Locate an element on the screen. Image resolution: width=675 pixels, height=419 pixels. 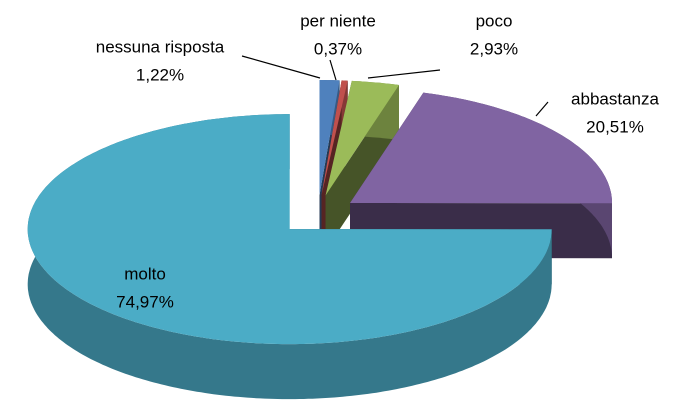
slice-label: poco is located at coordinates (494, 20).